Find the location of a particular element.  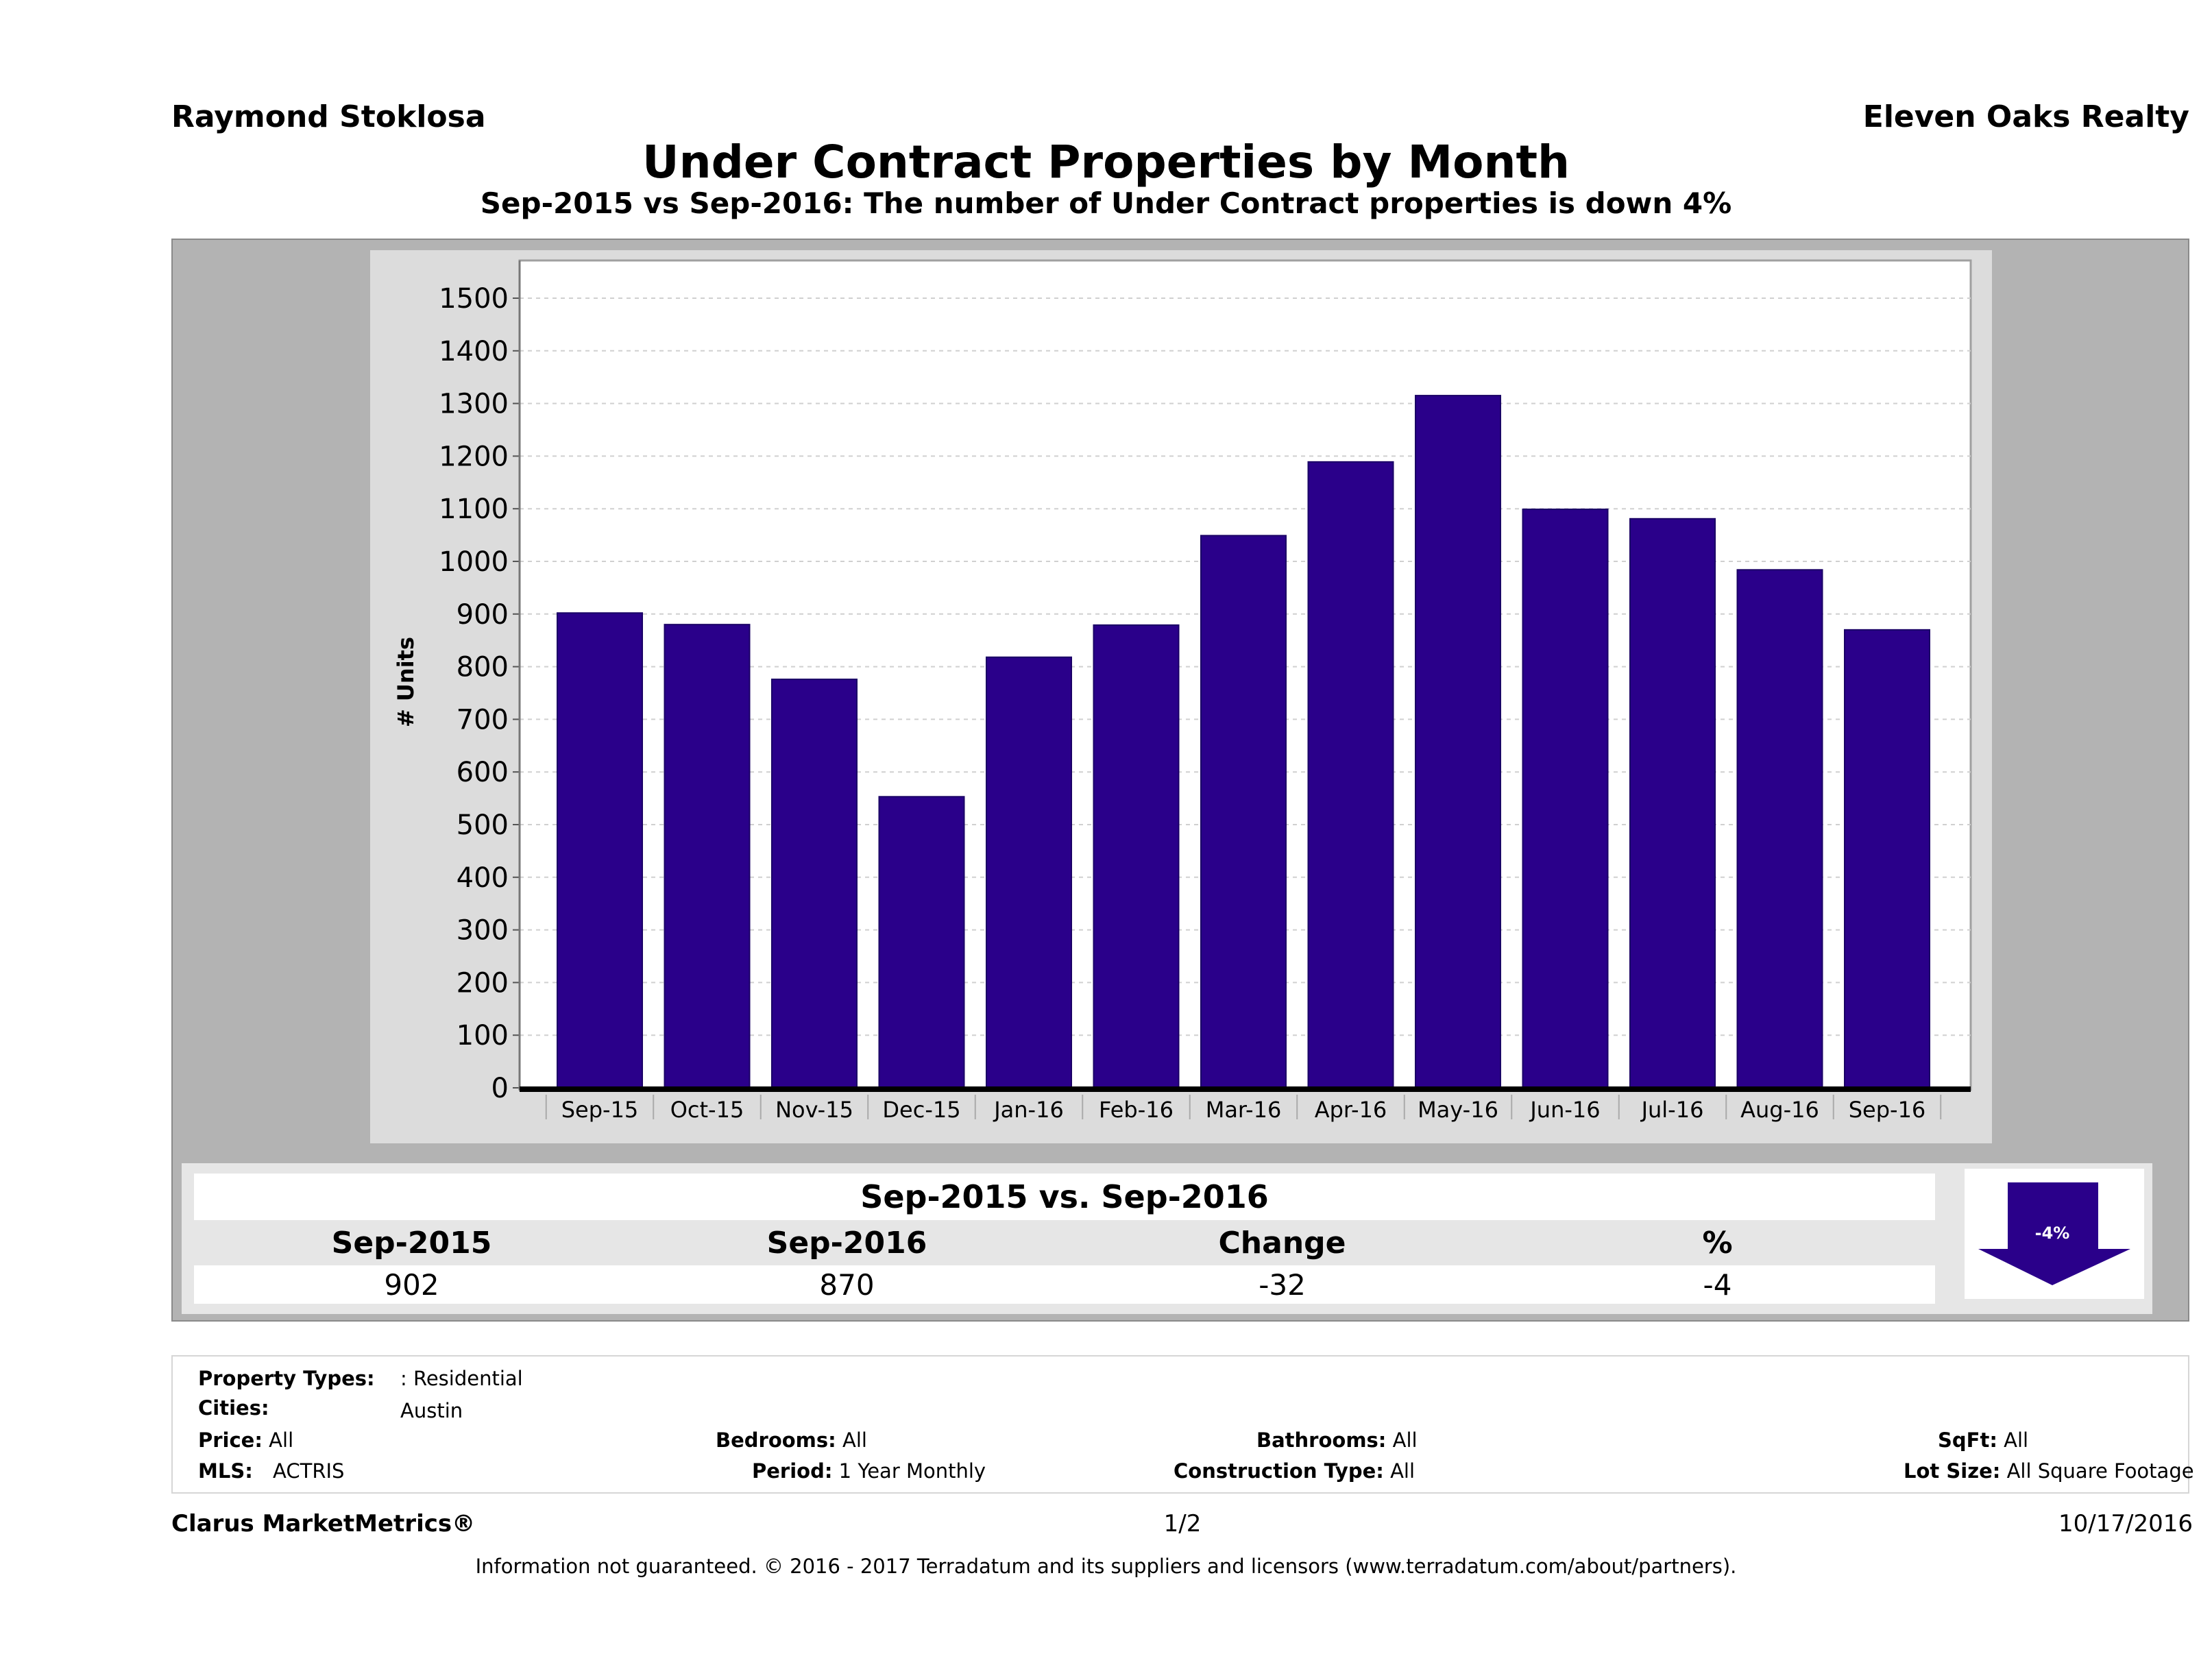

x-tick-label: Dec-15 is located at coordinates (921, 1110).